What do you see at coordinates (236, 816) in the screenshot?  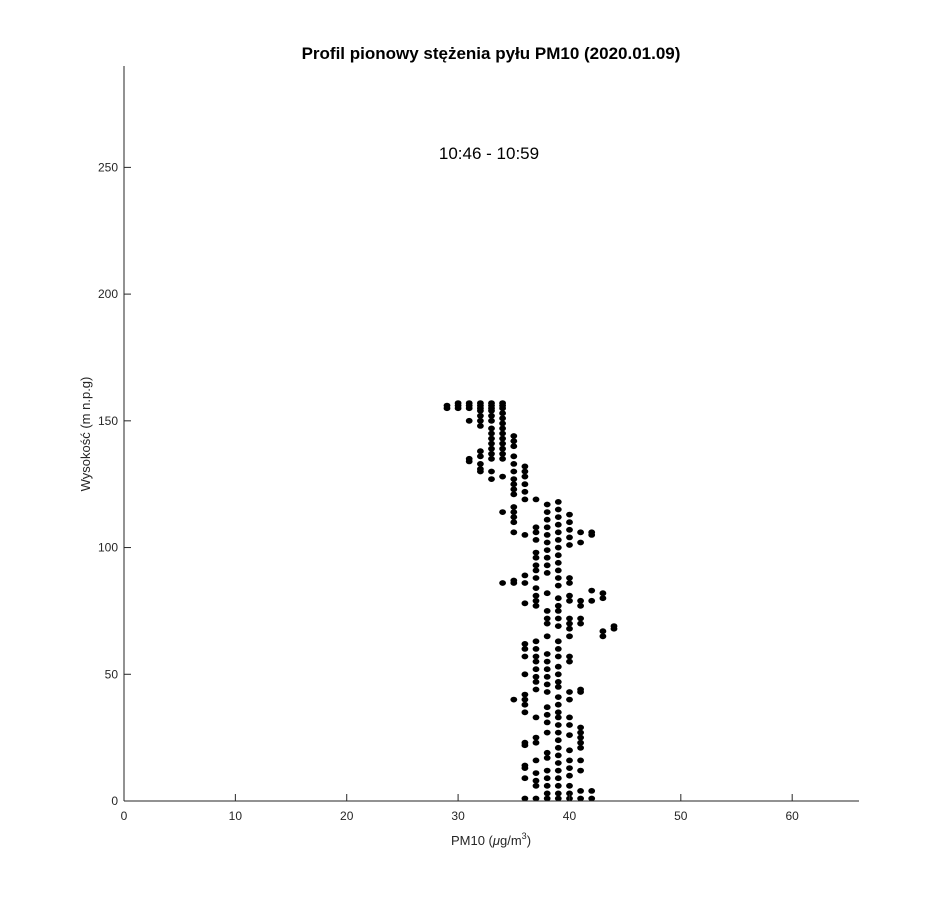 I see `x-tick-label: 10` at bounding box center [236, 816].